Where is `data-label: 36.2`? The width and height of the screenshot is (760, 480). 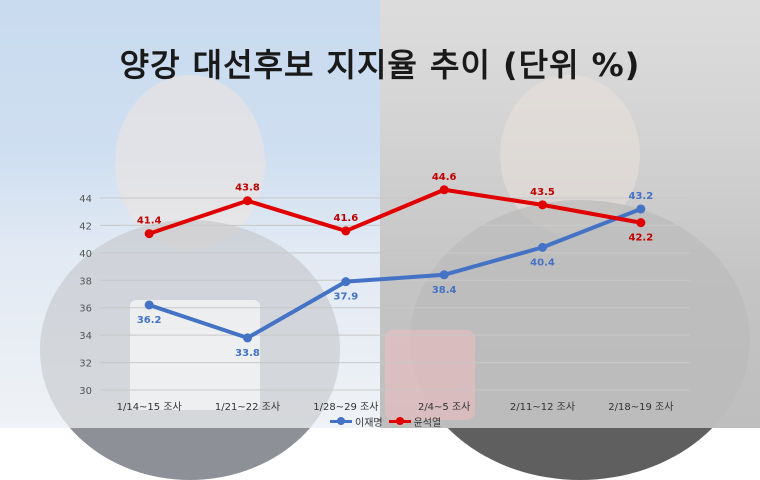
data-label: 36.2 is located at coordinates (149, 320).